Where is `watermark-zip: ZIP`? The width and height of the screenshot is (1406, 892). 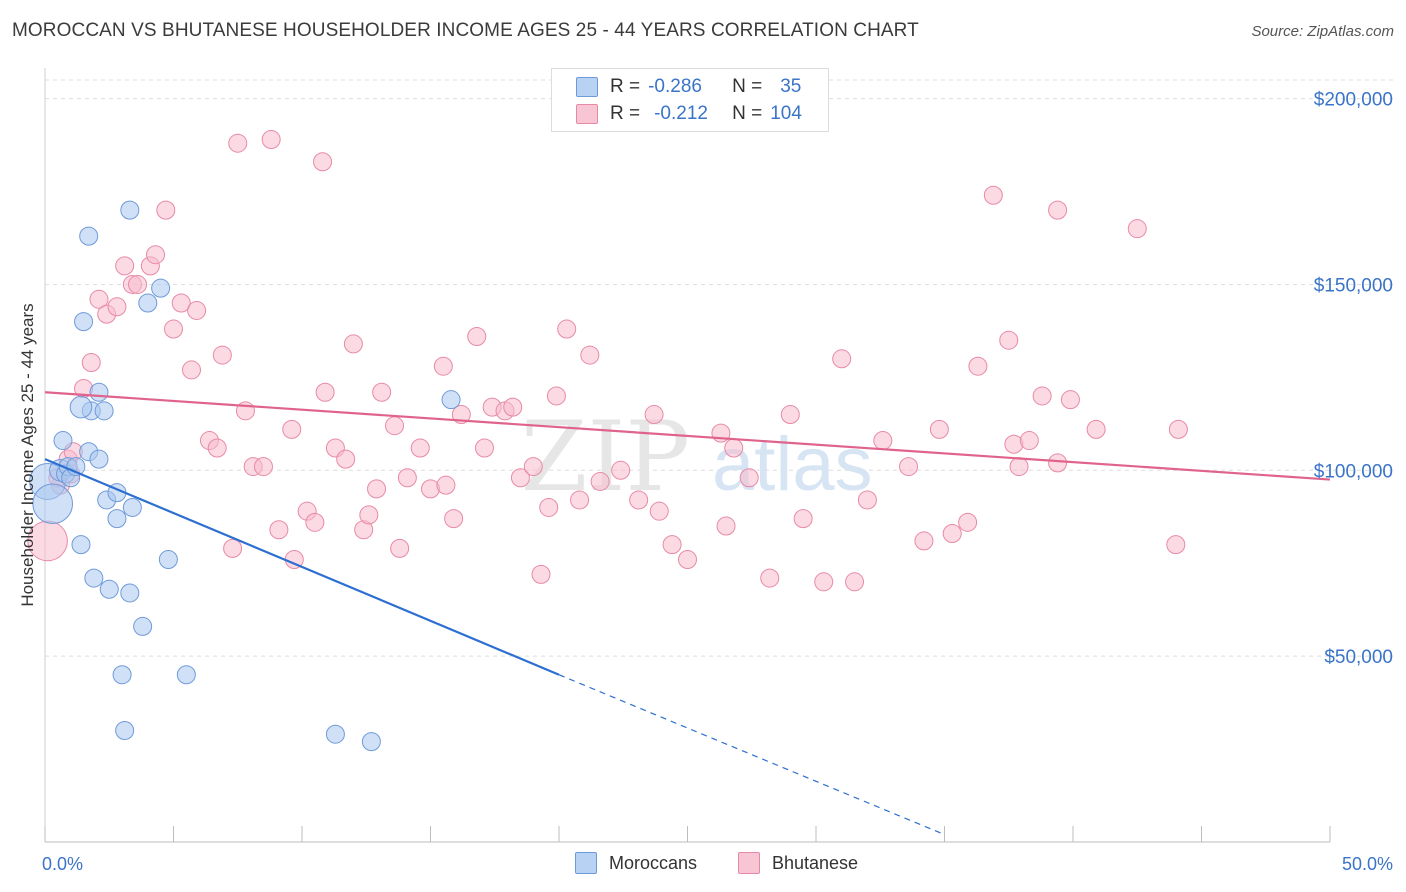
watermark-zip: ZIP is located at coordinates (605, 457).